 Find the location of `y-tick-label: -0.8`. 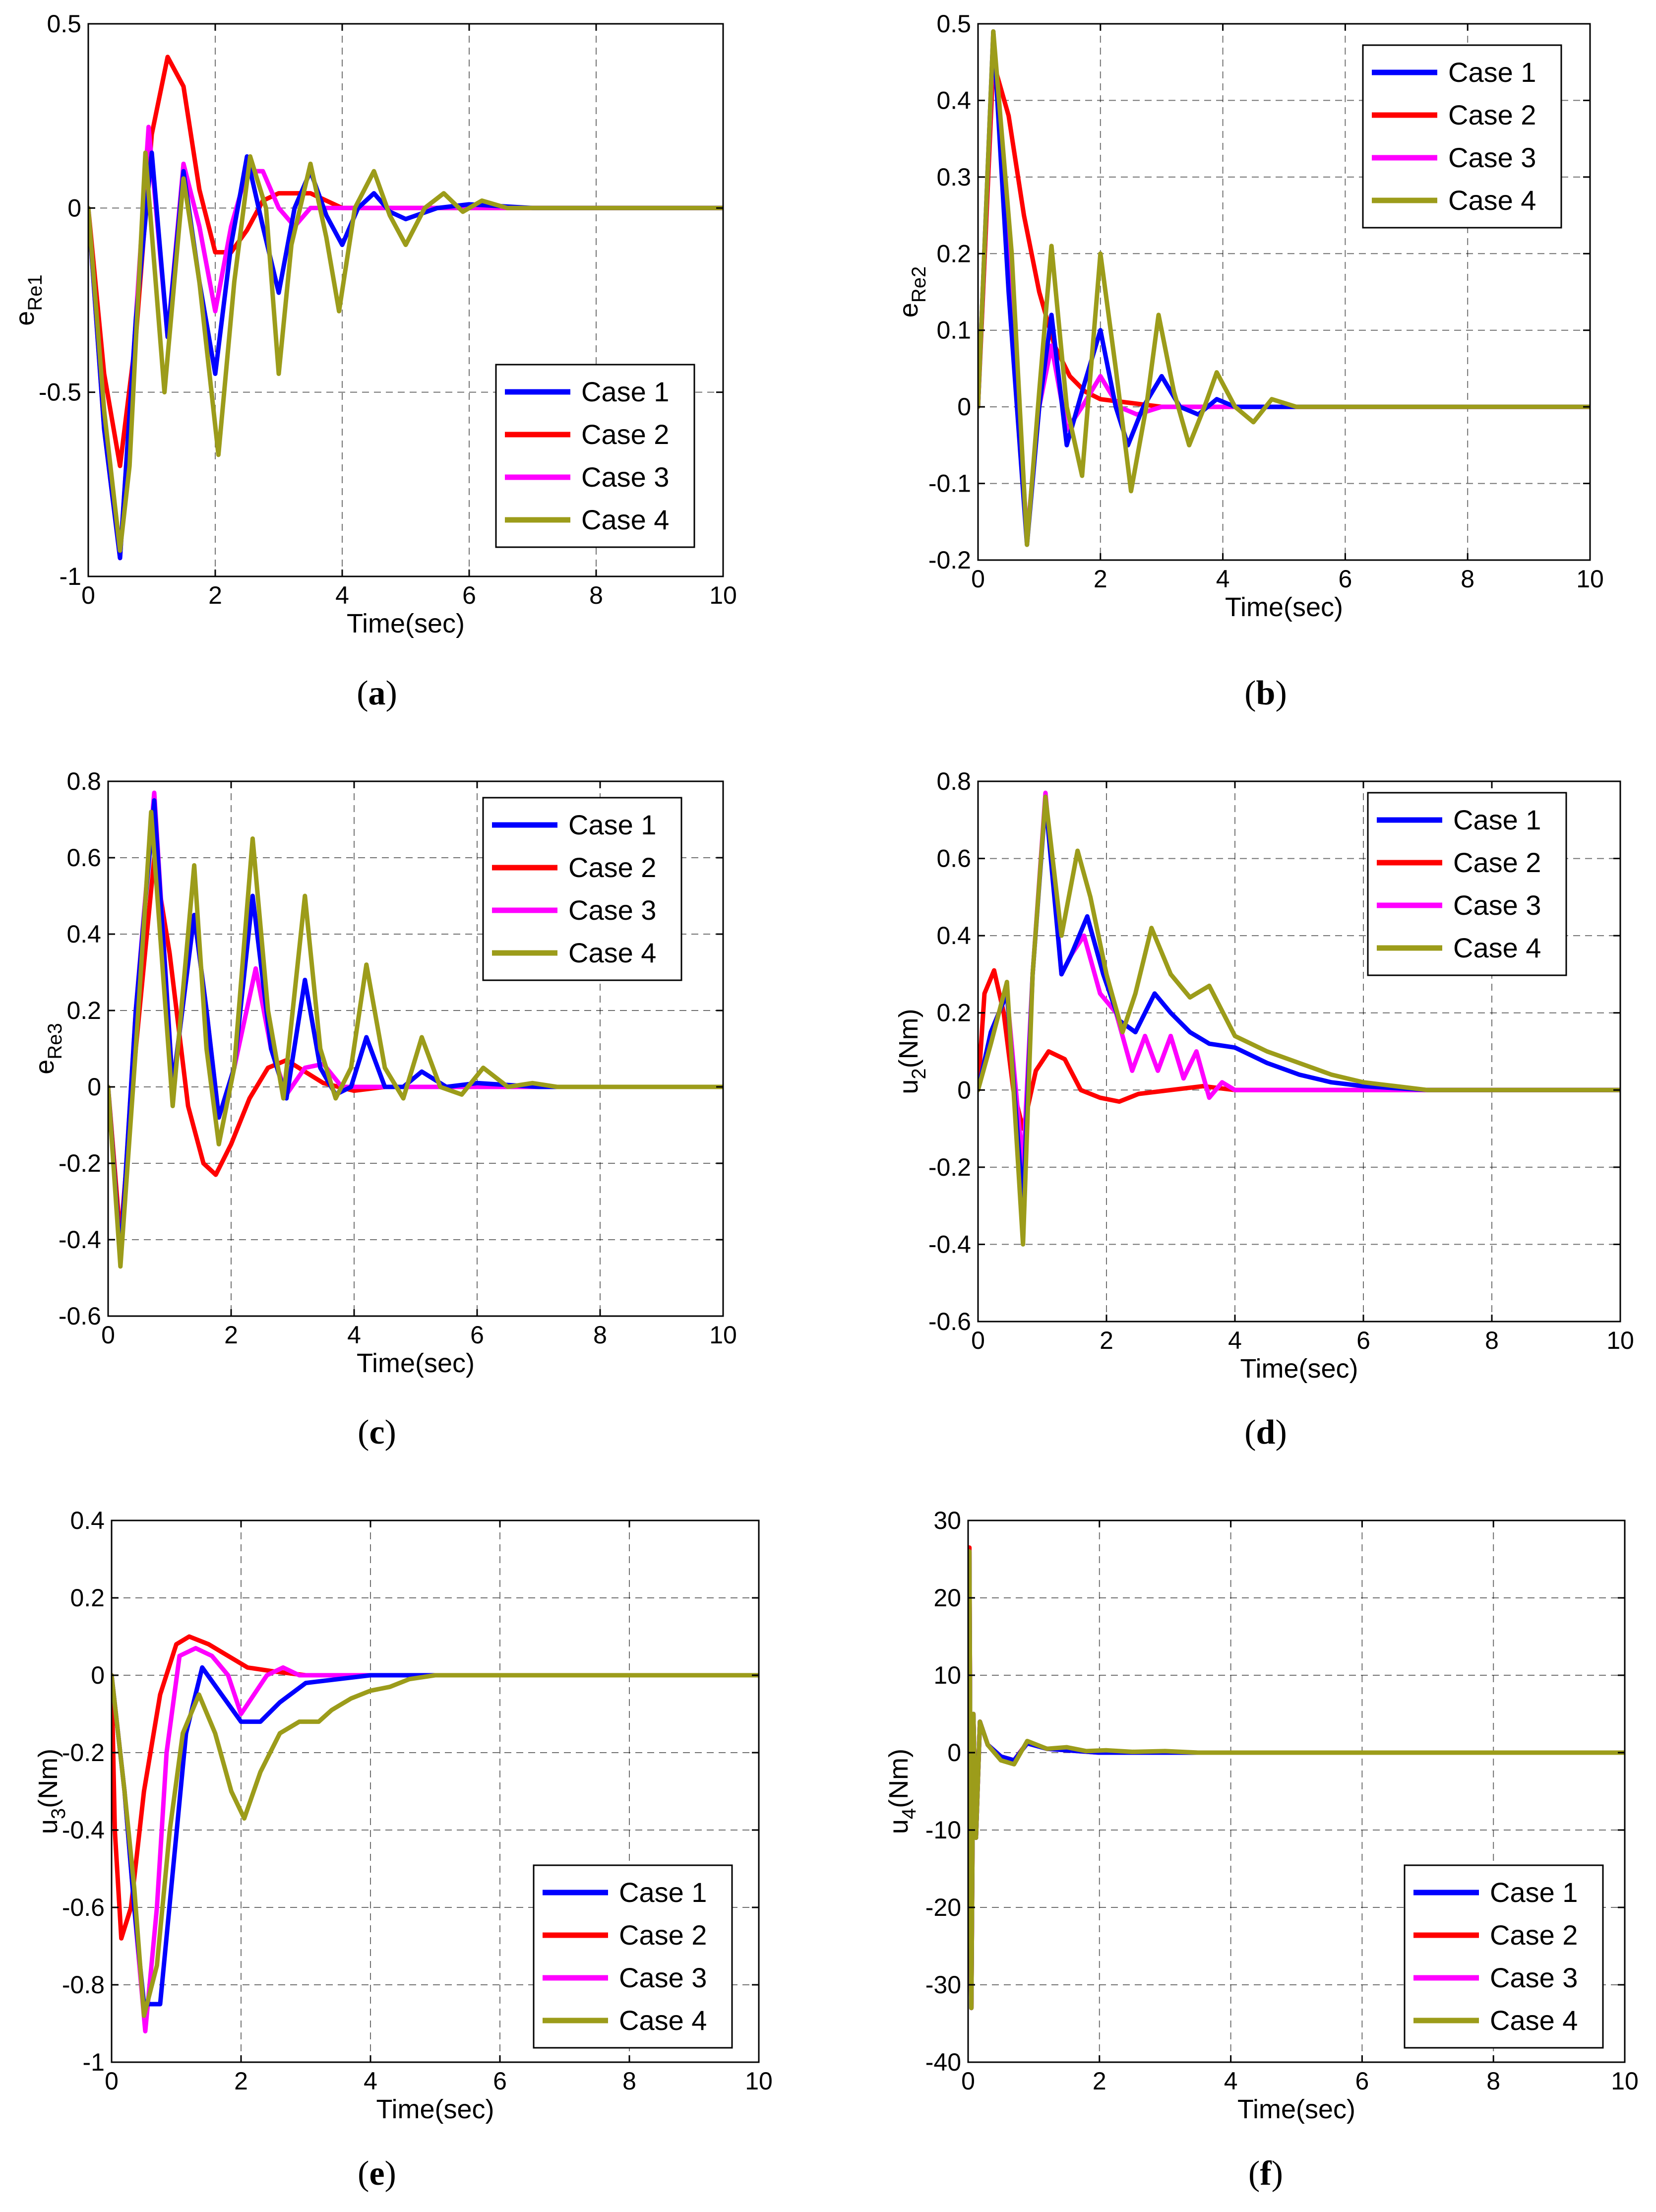

y-tick-label: -0.8 is located at coordinates (83, 1985).